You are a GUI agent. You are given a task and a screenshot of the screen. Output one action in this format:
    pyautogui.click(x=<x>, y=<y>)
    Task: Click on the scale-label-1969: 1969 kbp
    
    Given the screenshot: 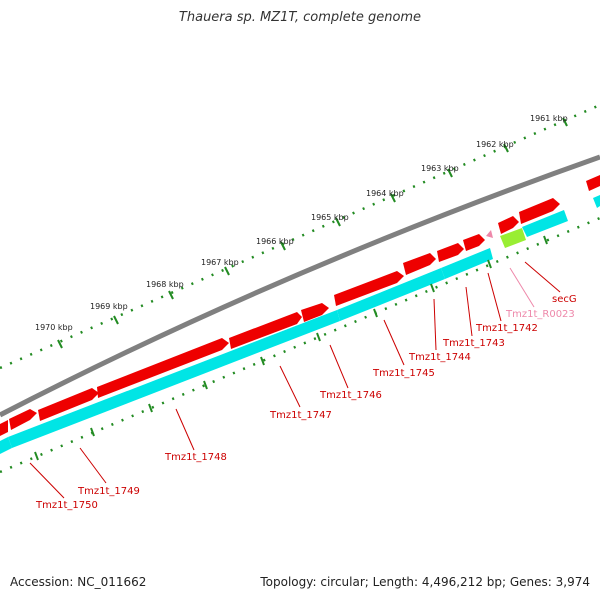 What is the action you would take?
    pyautogui.click(x=109, y=306)
    